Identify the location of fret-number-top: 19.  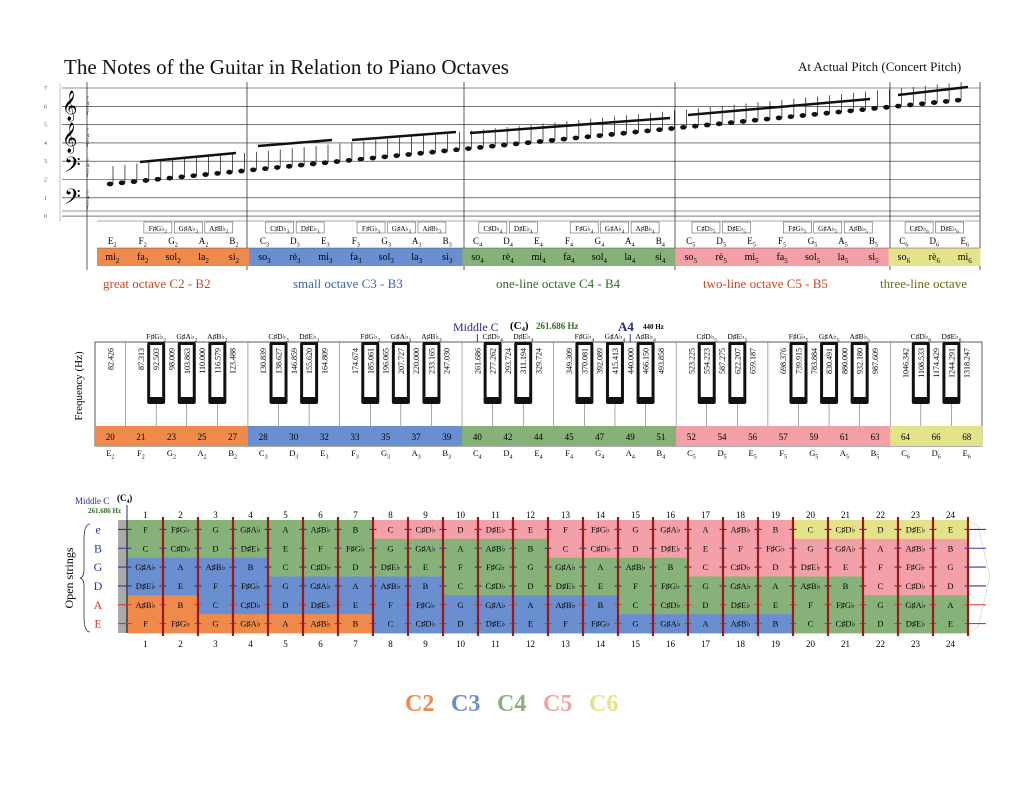
(776, 515).